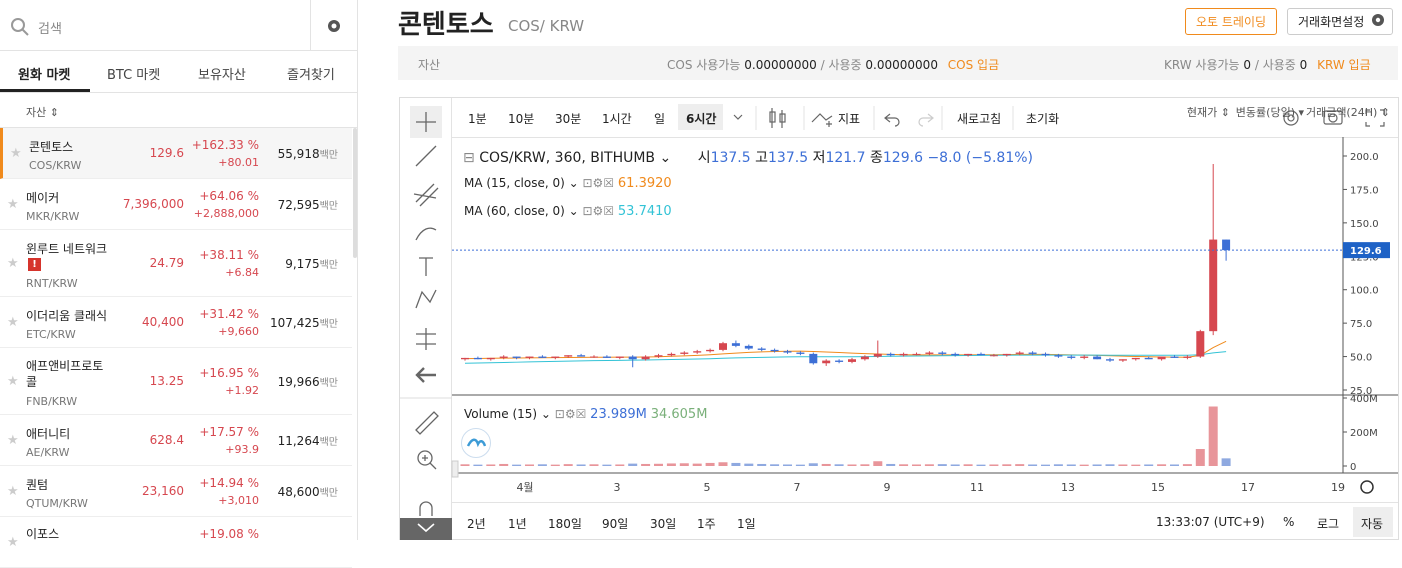 The width and height of the screenshot is (1402, 568). I want to click on scale-option: %, so click(1289, 522).